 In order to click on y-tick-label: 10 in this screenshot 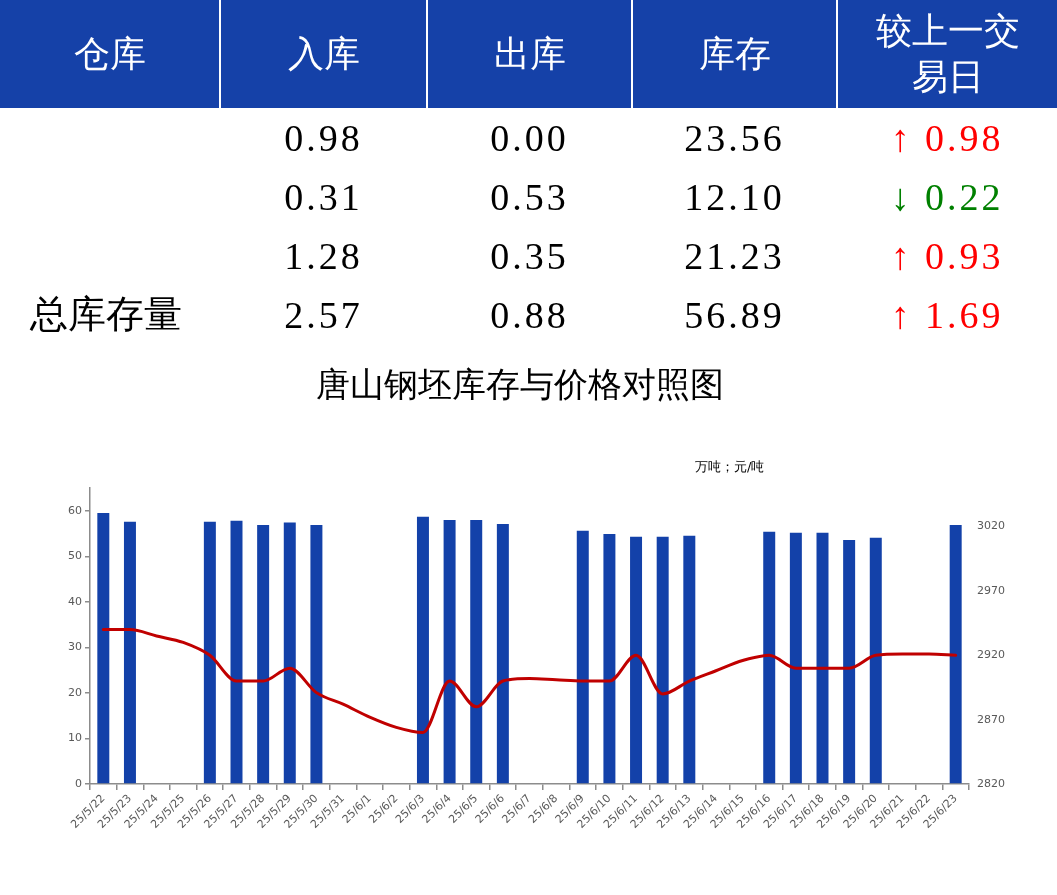, I will do `click(75, 738)`.